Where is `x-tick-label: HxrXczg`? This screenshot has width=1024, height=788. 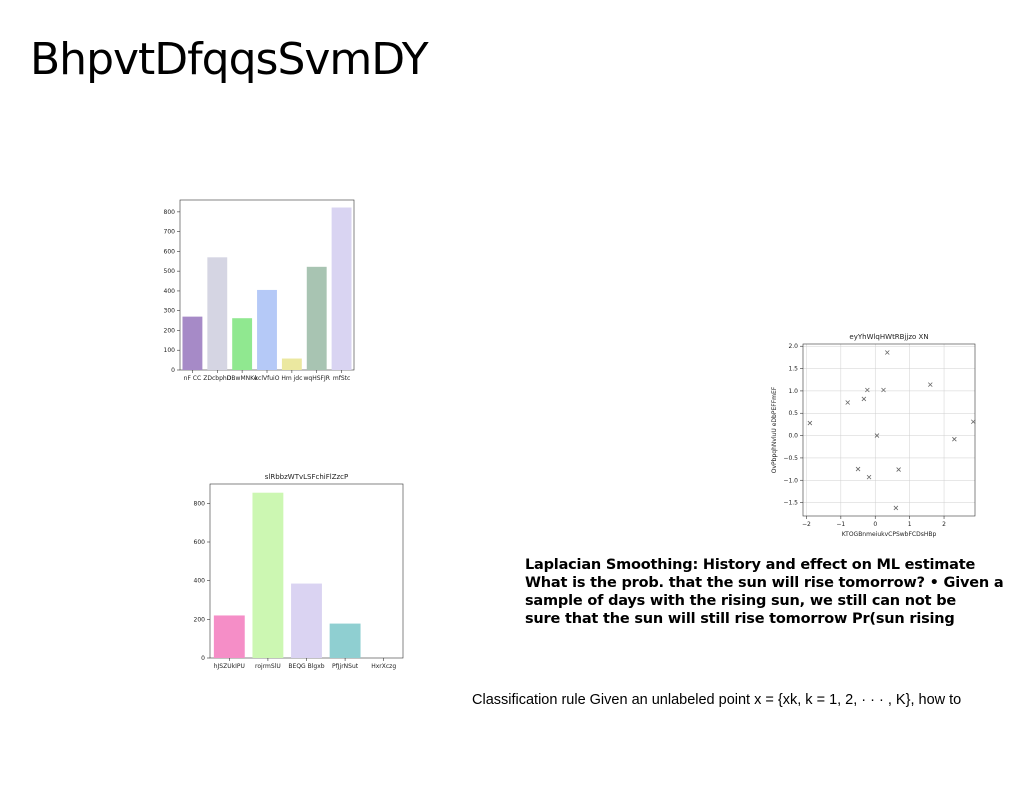 x-tick-label: HxrXczg is located at coordinates (383, 666).